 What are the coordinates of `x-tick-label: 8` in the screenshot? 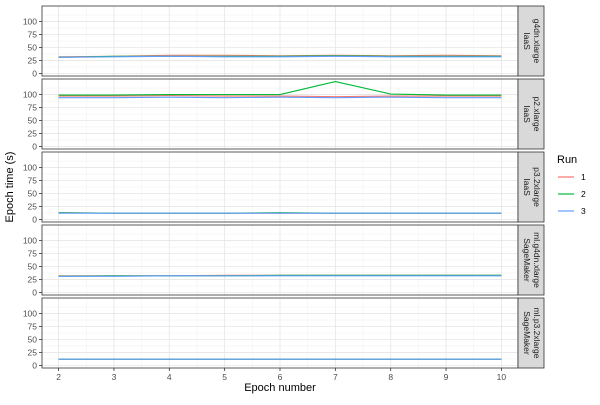 It's located at (390, 377).